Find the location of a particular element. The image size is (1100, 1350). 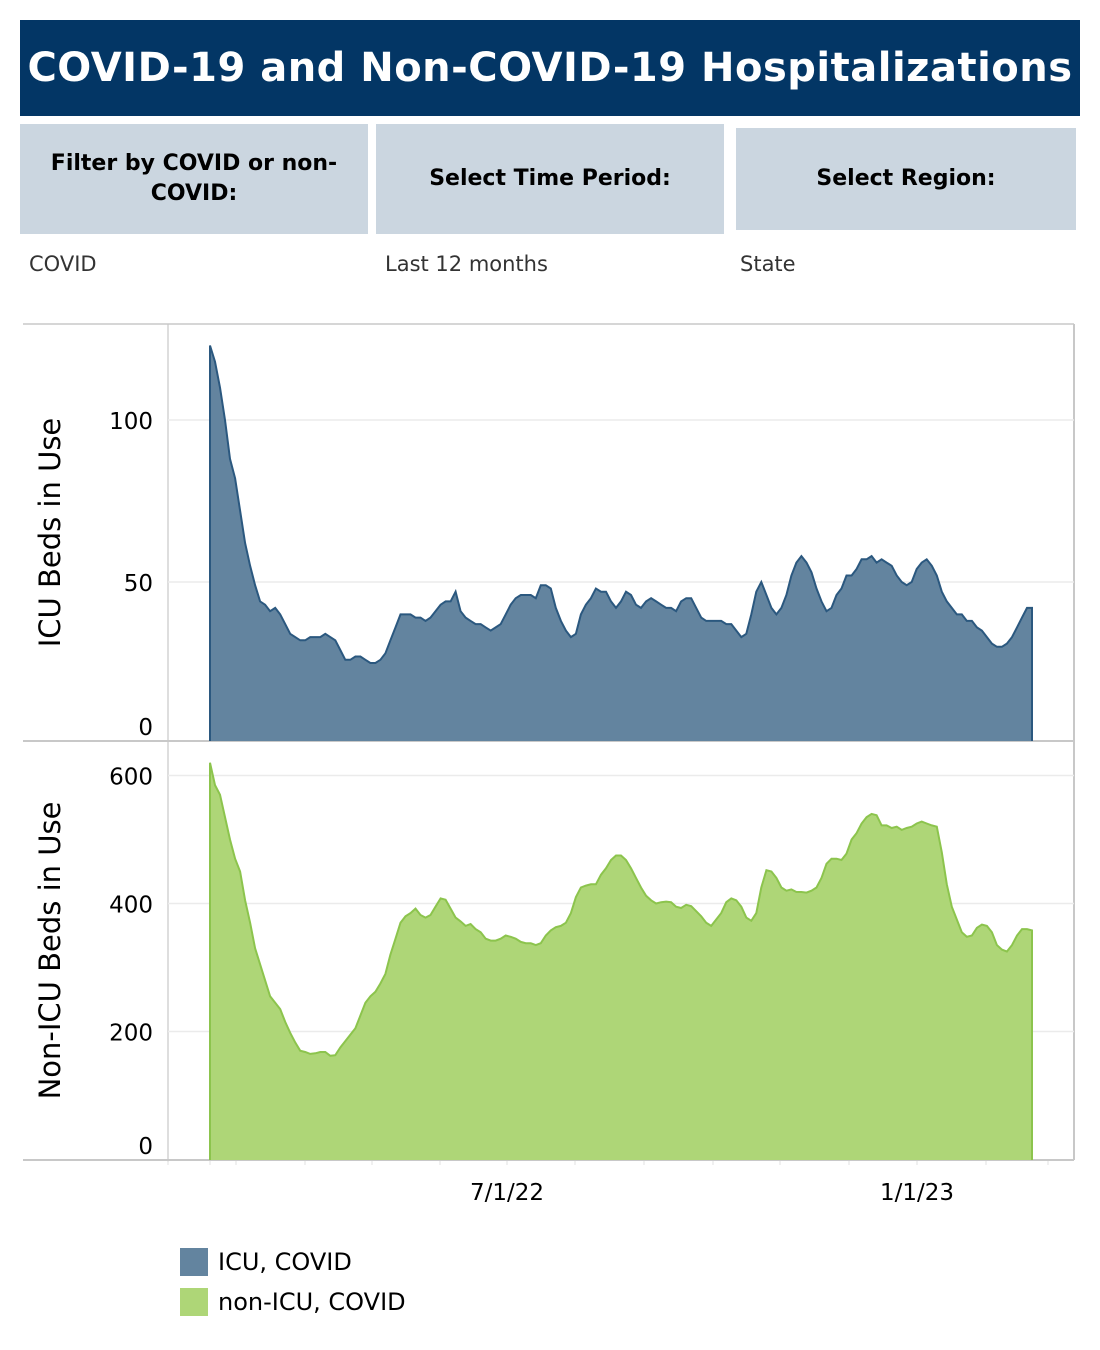

filter-time-period-dropdown: Last 12 months is located at coordinates (466, 264).